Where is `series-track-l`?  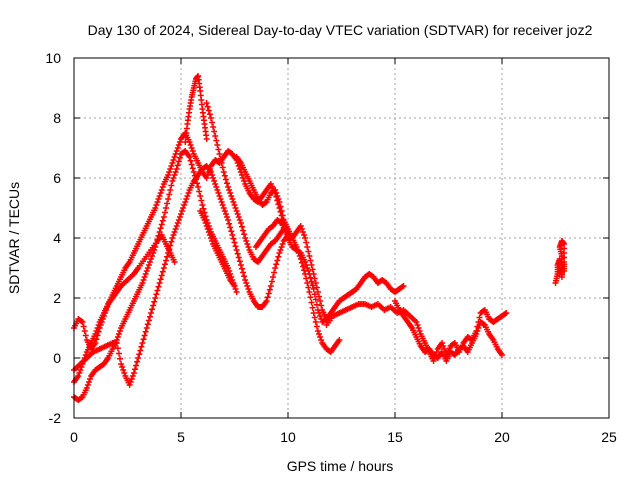
series-track-l is located at coordinates (560, 262).